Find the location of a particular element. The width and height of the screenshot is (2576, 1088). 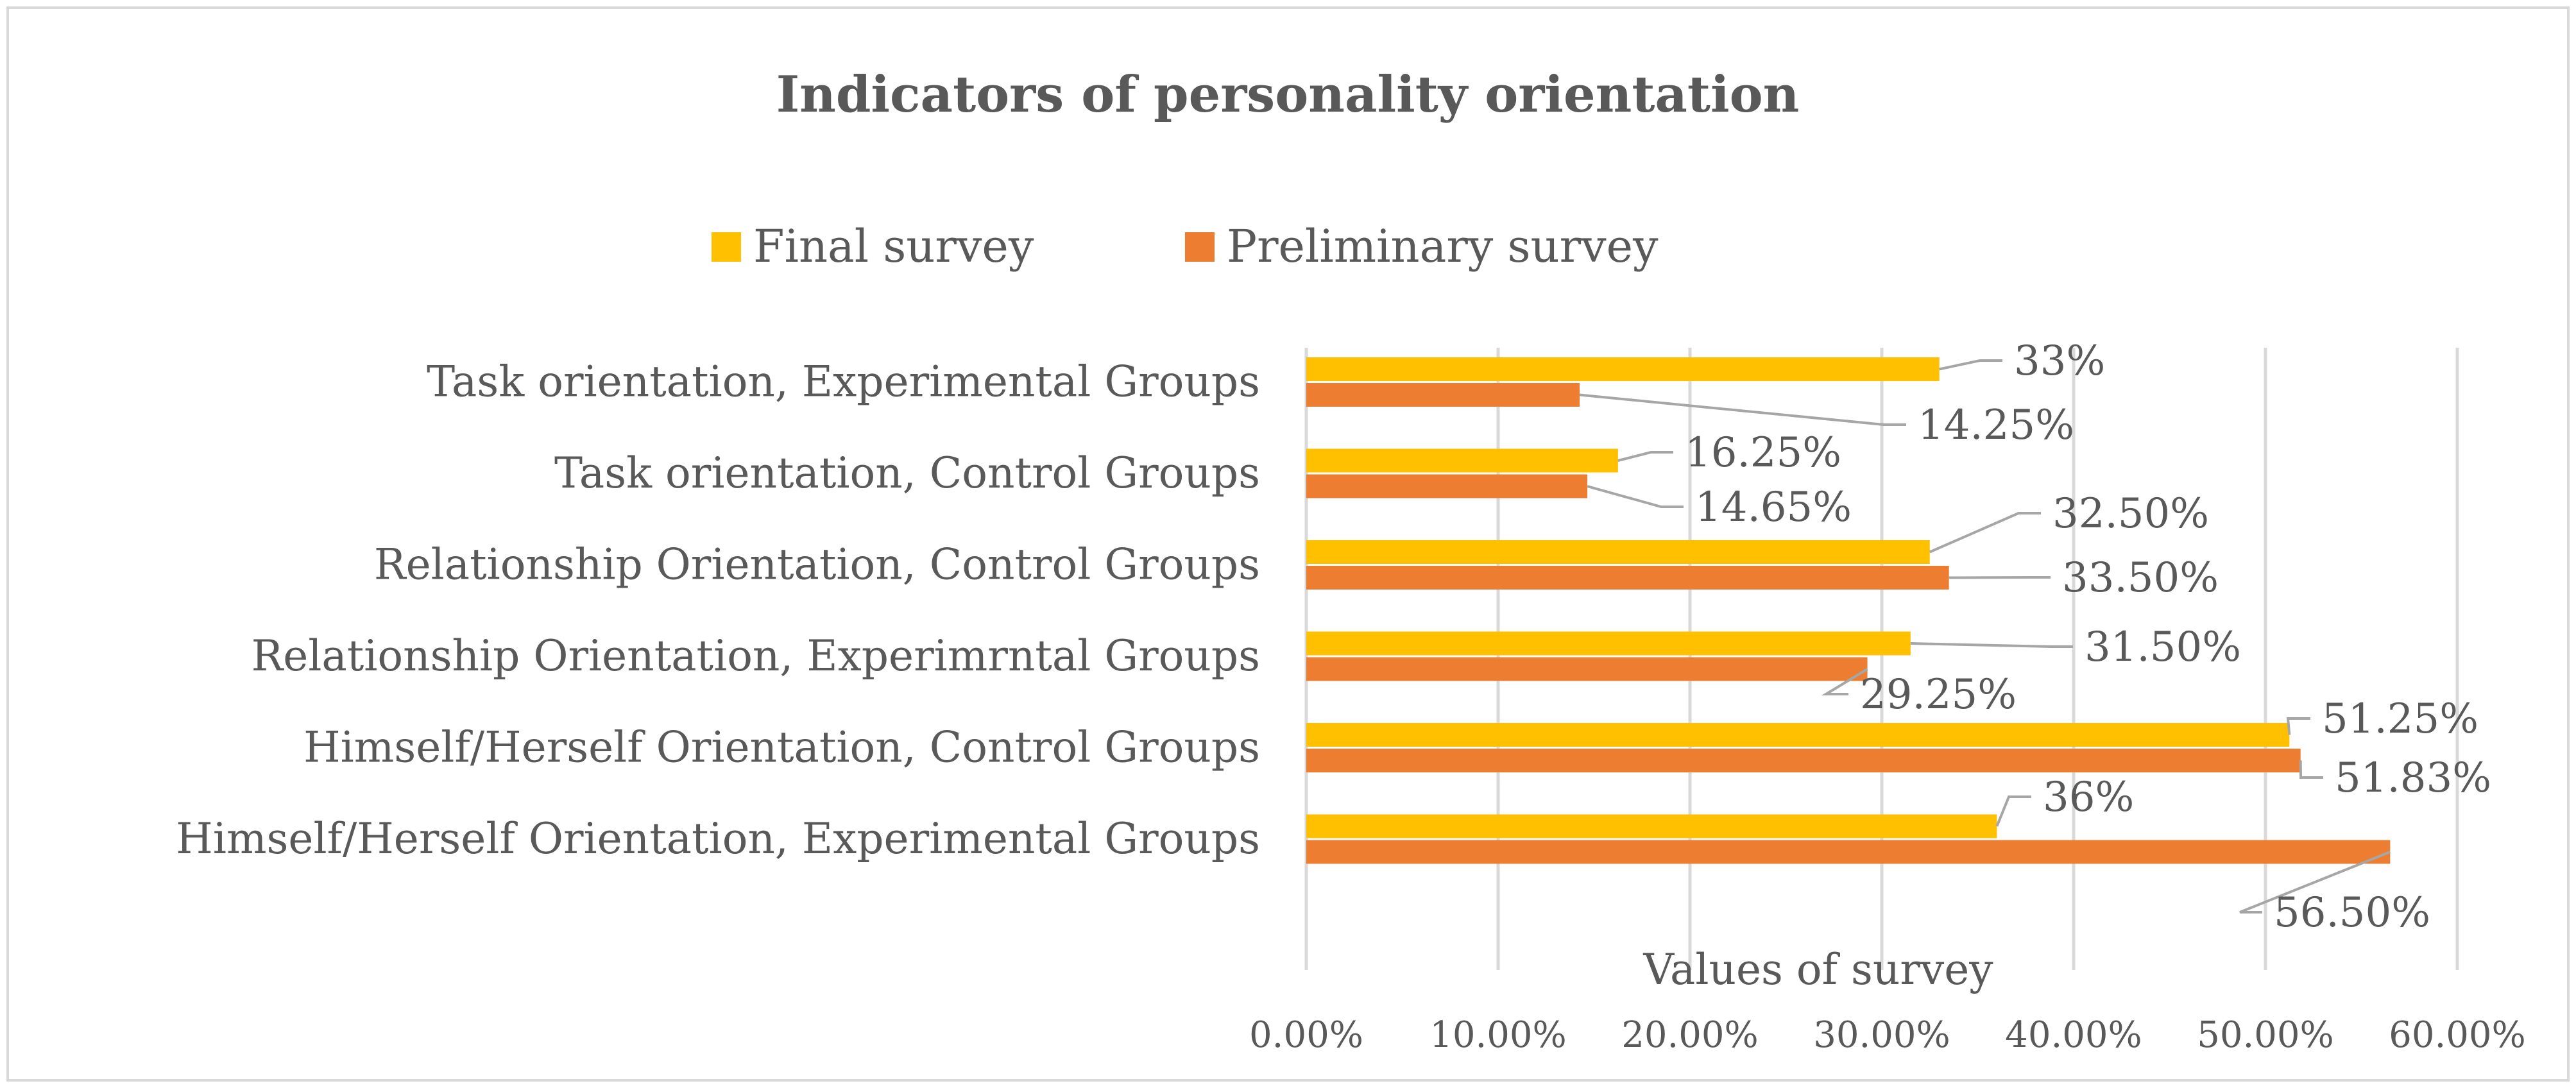

legend-swatch-preliminary-survey is located at coordinates (1200, 247).